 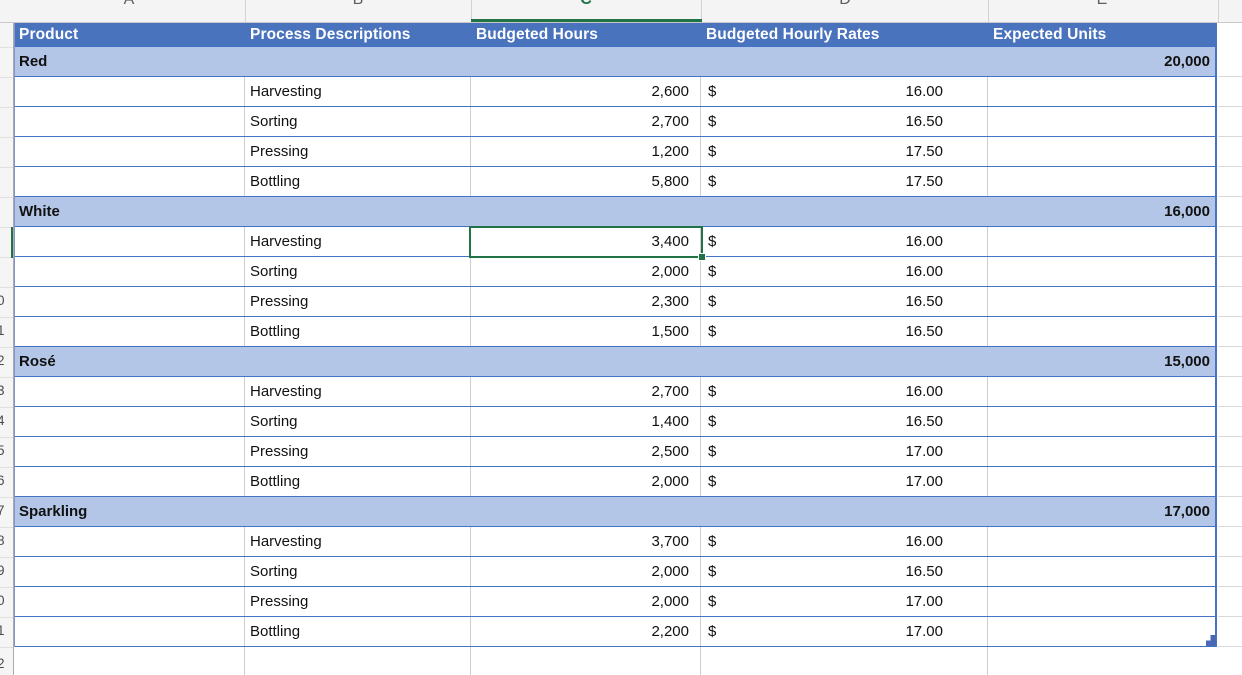 I want to click on cell-budgeted-hours: 2,600, so click(x=586, y=91).